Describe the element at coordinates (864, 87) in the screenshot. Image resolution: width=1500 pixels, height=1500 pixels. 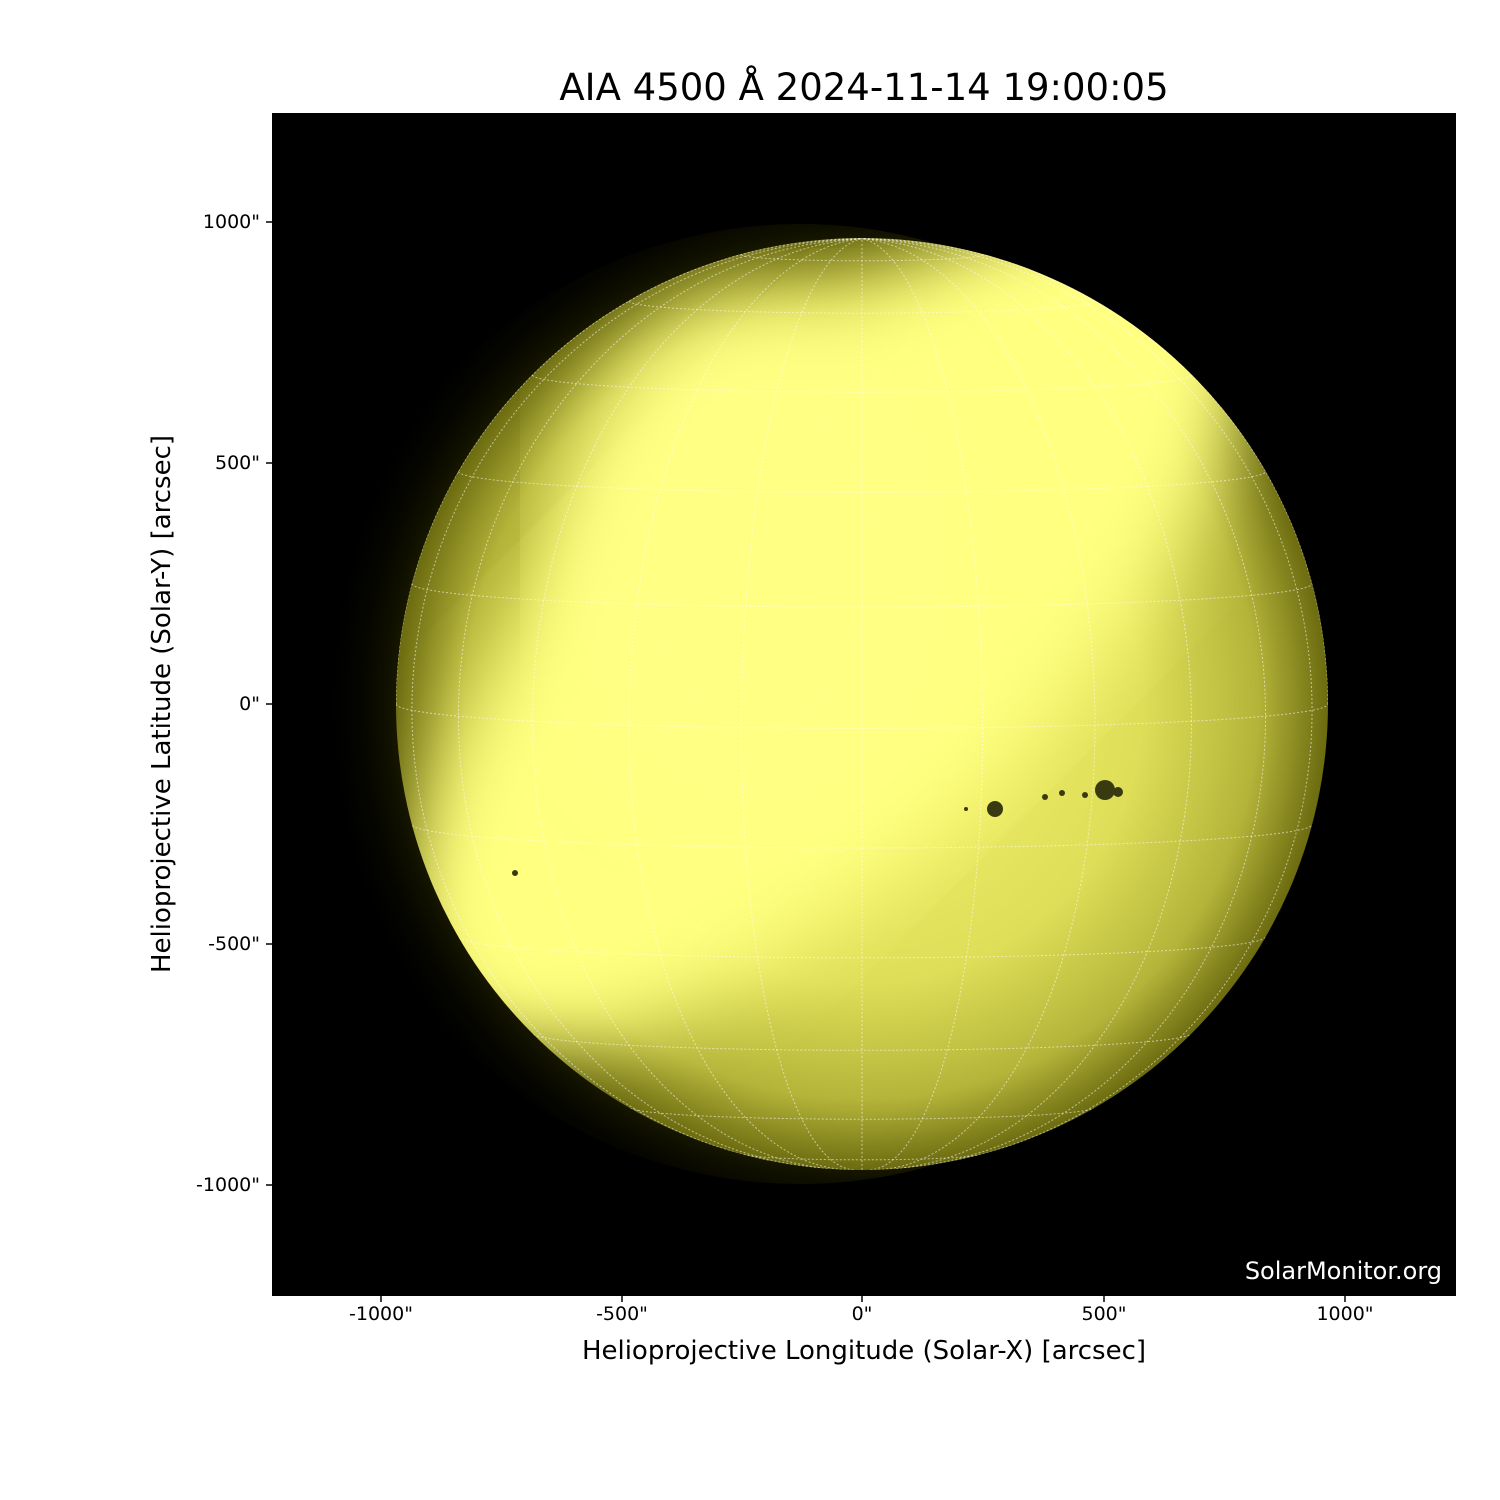
I see `plot-title: AIA 4500 Å 2024-11-14 19:00:05` at that location.